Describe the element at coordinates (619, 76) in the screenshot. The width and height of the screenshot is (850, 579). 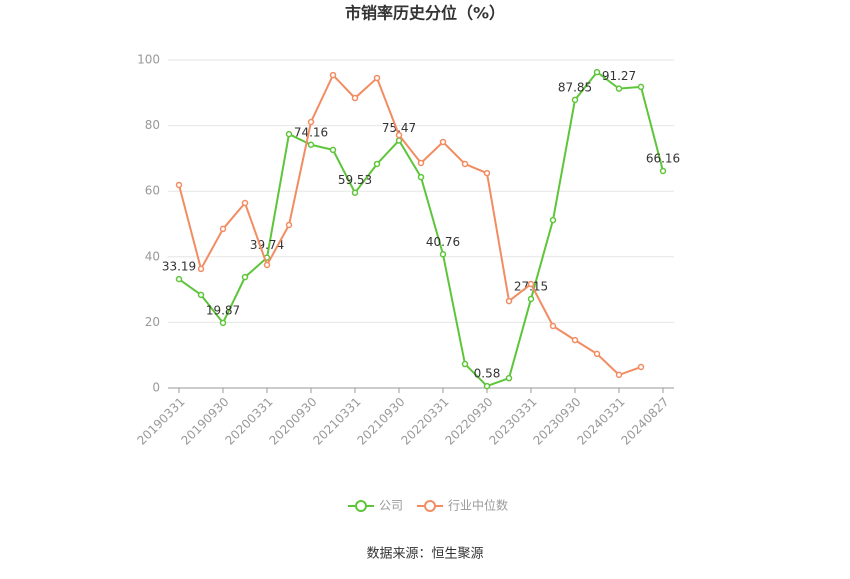
I see `value-label: 91.27` at that location.